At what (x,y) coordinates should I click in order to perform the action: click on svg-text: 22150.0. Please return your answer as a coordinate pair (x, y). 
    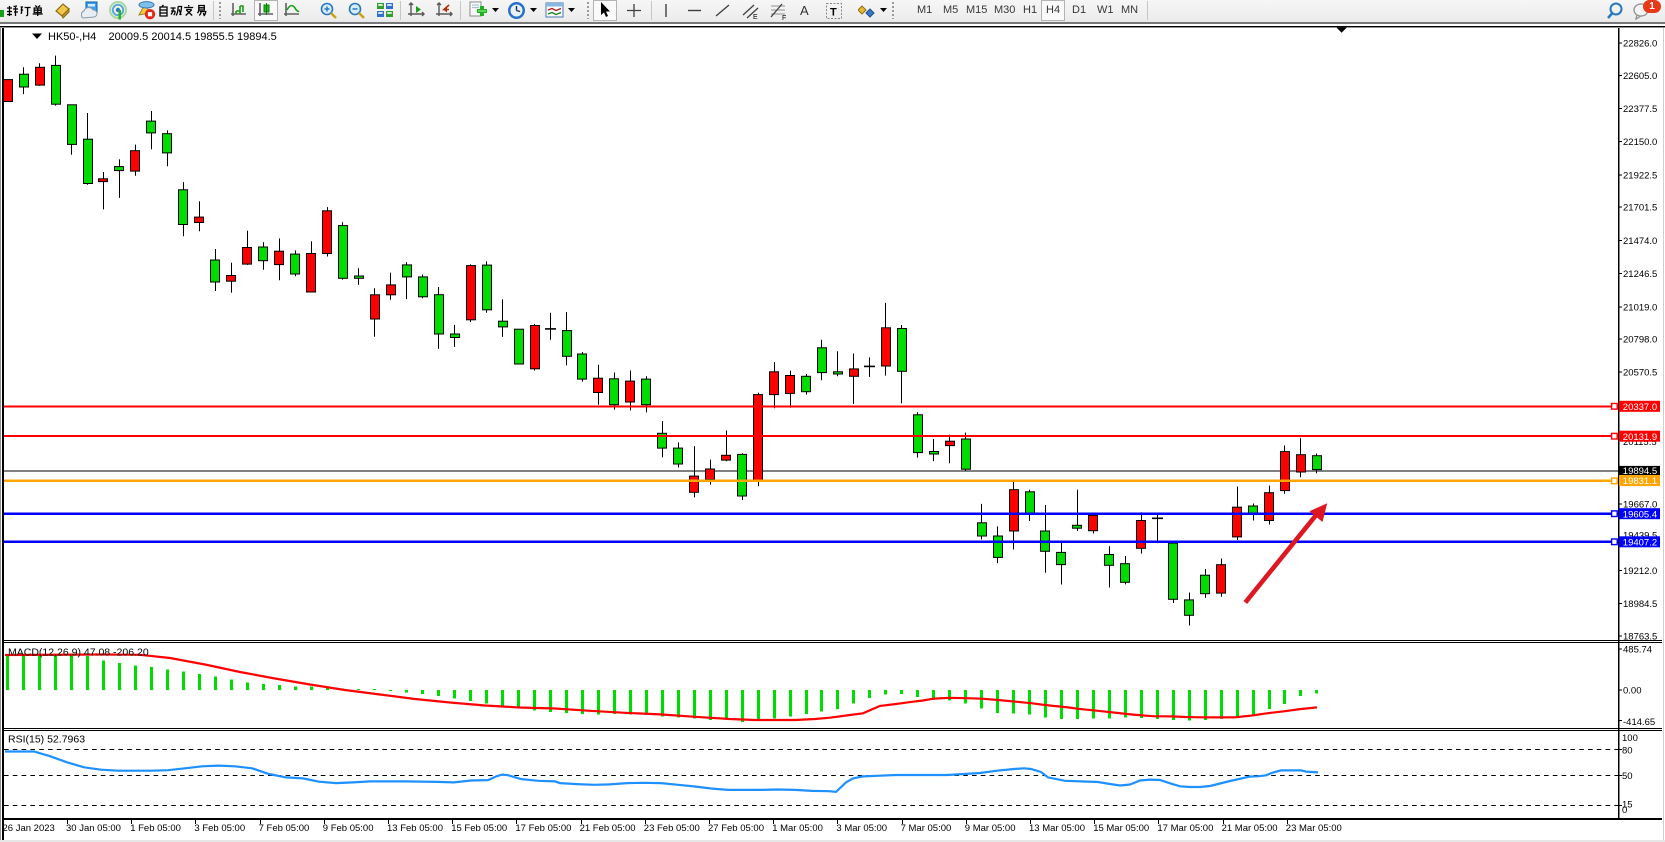
    Looking at the image, I should click on (1640, 142).